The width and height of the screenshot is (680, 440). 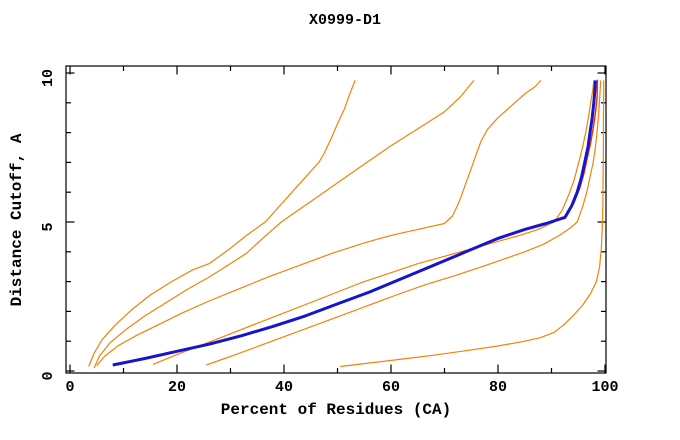 What do you see at coordinates (17, 219) in the screenshot?
I see `y-axis-label: Distance Cutoff, A` at bounding box center [17, 219].